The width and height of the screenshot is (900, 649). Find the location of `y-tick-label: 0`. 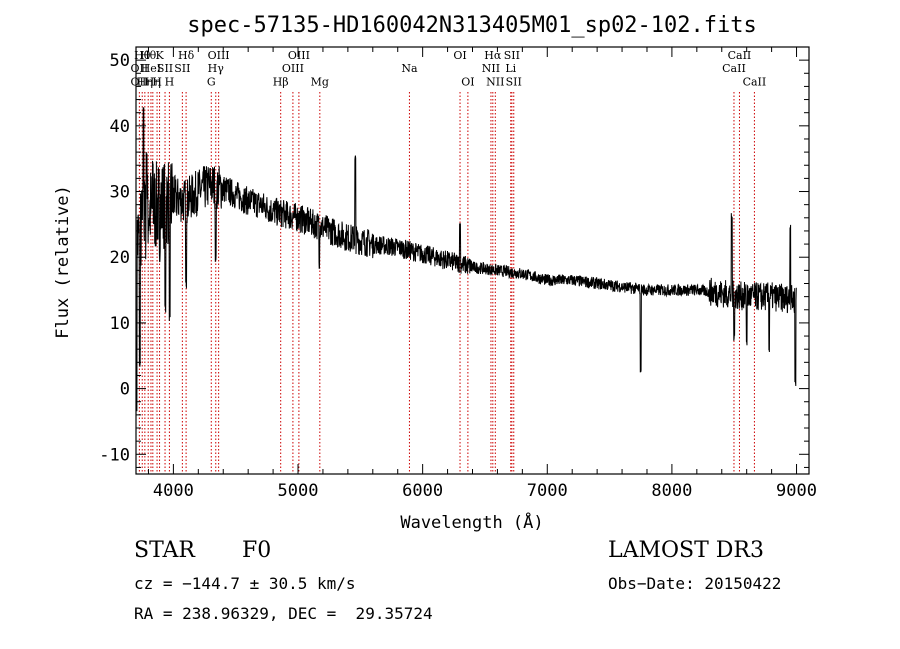

y-tick-label: 0 is located at coordinates (125, 390).